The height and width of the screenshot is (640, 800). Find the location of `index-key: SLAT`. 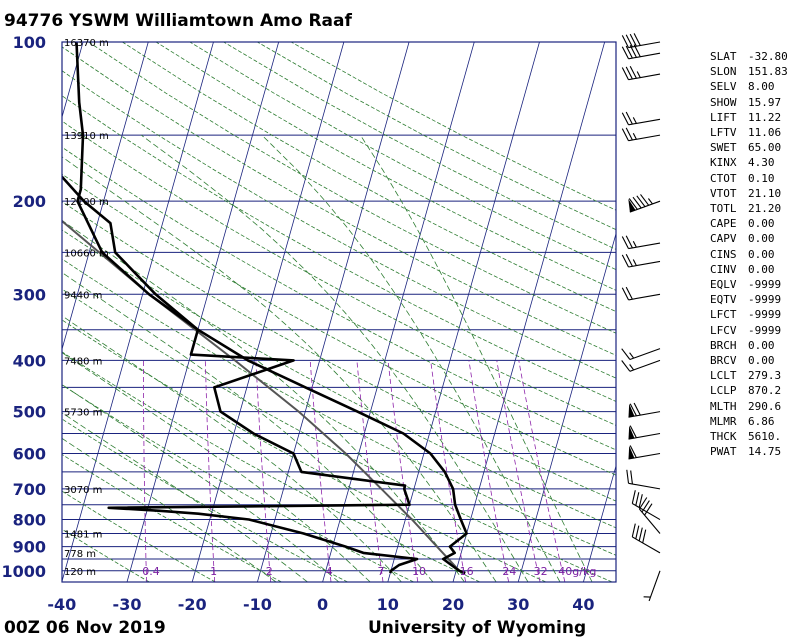

index-key: SLAT is located at coordinates (723, 56).